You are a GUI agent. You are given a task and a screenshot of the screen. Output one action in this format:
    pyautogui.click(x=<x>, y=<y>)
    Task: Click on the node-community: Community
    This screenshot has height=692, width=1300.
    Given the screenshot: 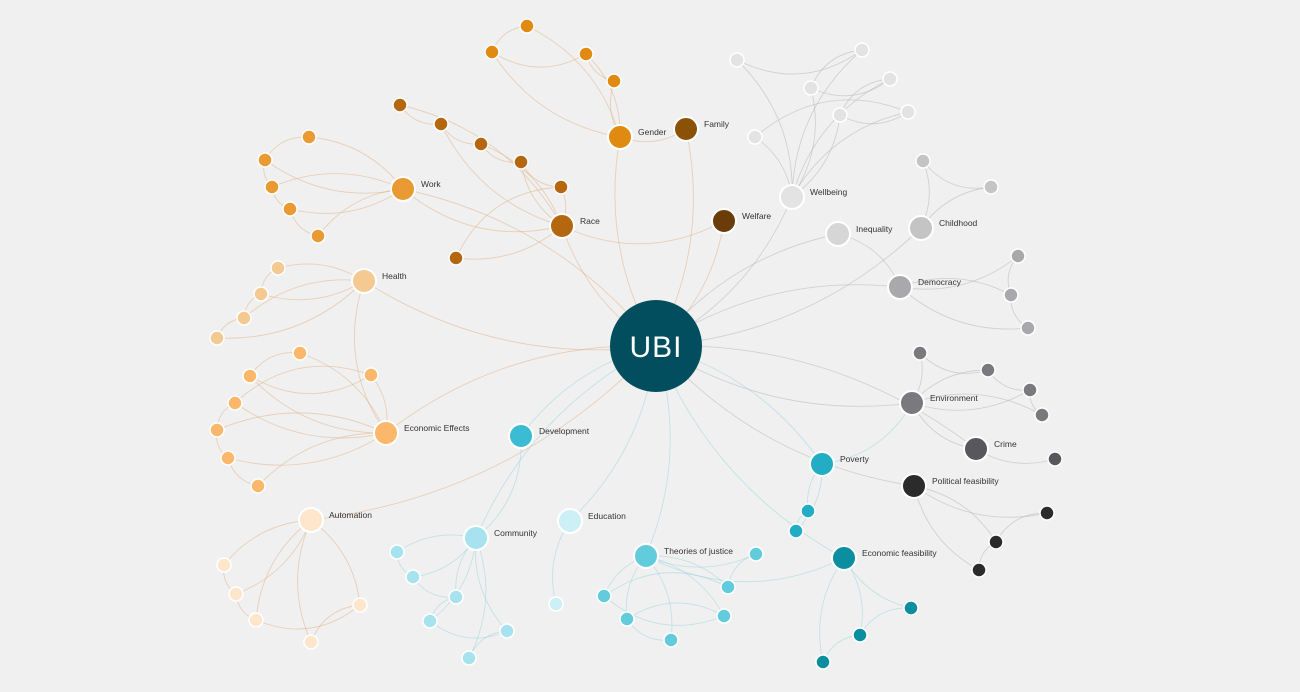 What is the action you would take?
    pyautogui.click(x=500, y=538)
    